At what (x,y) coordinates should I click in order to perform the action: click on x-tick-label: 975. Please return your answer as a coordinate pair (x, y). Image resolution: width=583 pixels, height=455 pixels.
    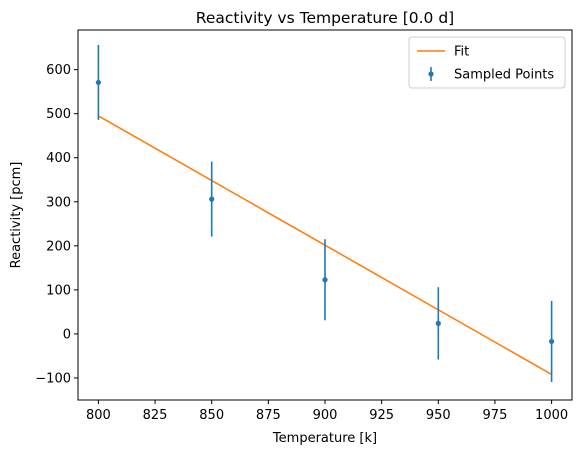
    Looking at the image, I should click on (495, 415).